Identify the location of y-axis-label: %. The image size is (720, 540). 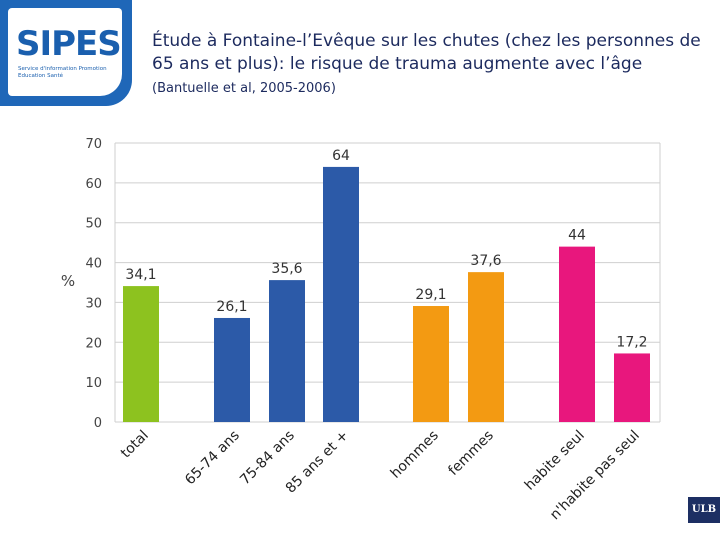
(68, 281).